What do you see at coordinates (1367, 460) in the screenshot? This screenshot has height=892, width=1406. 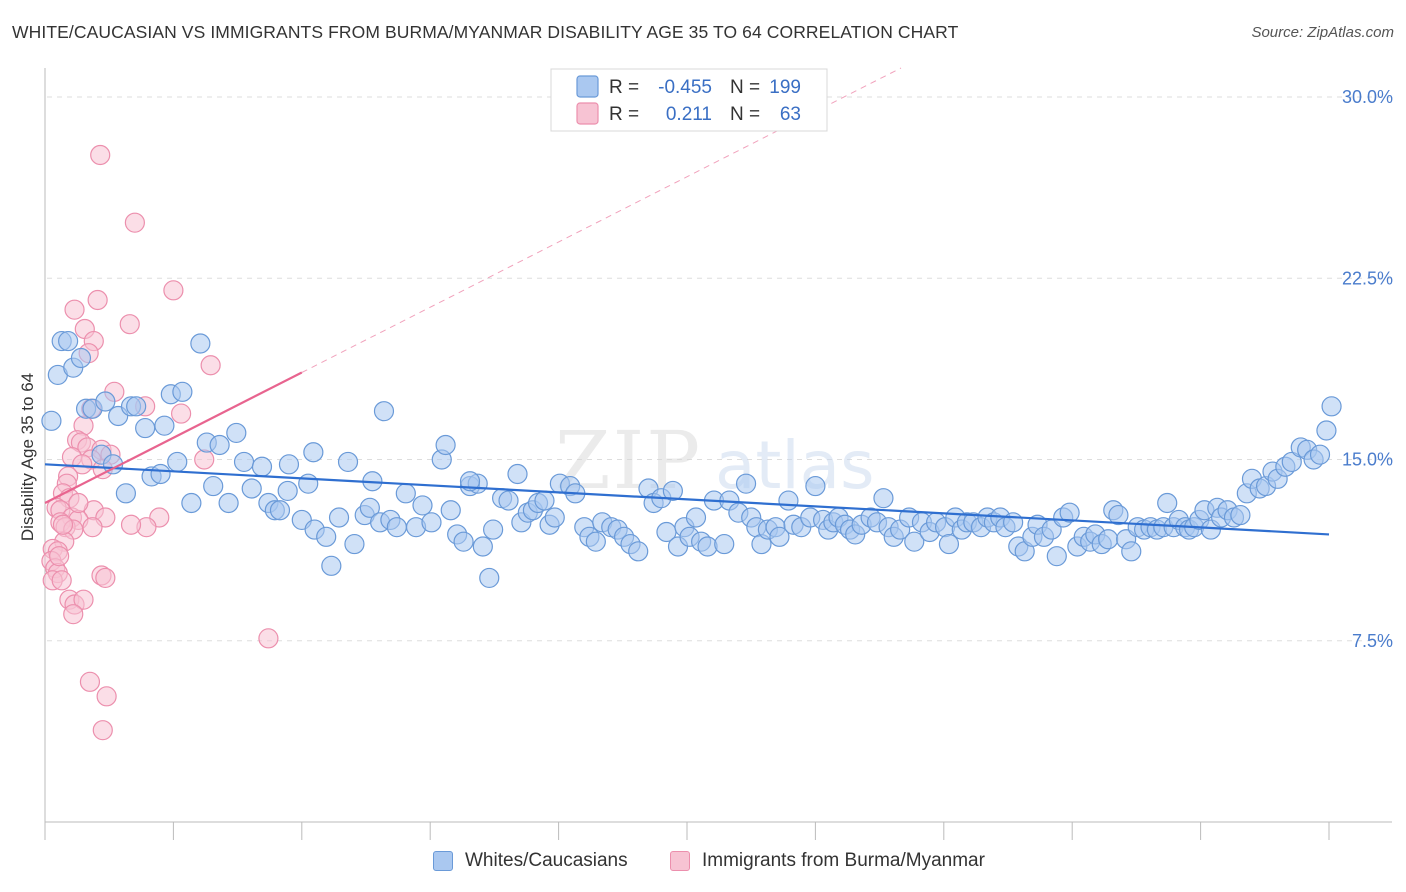 I see `y-tick-label-1: 15.0%` at bounding box center [1367, 460].